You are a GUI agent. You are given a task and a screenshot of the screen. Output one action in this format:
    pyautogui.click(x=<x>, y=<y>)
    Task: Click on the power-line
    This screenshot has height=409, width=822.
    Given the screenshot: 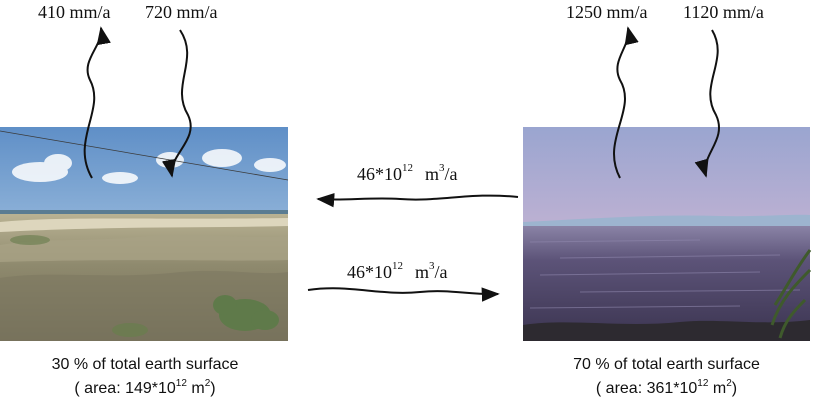 What is the action you would take?
    pyautogui.click(x=144, y=155)
    